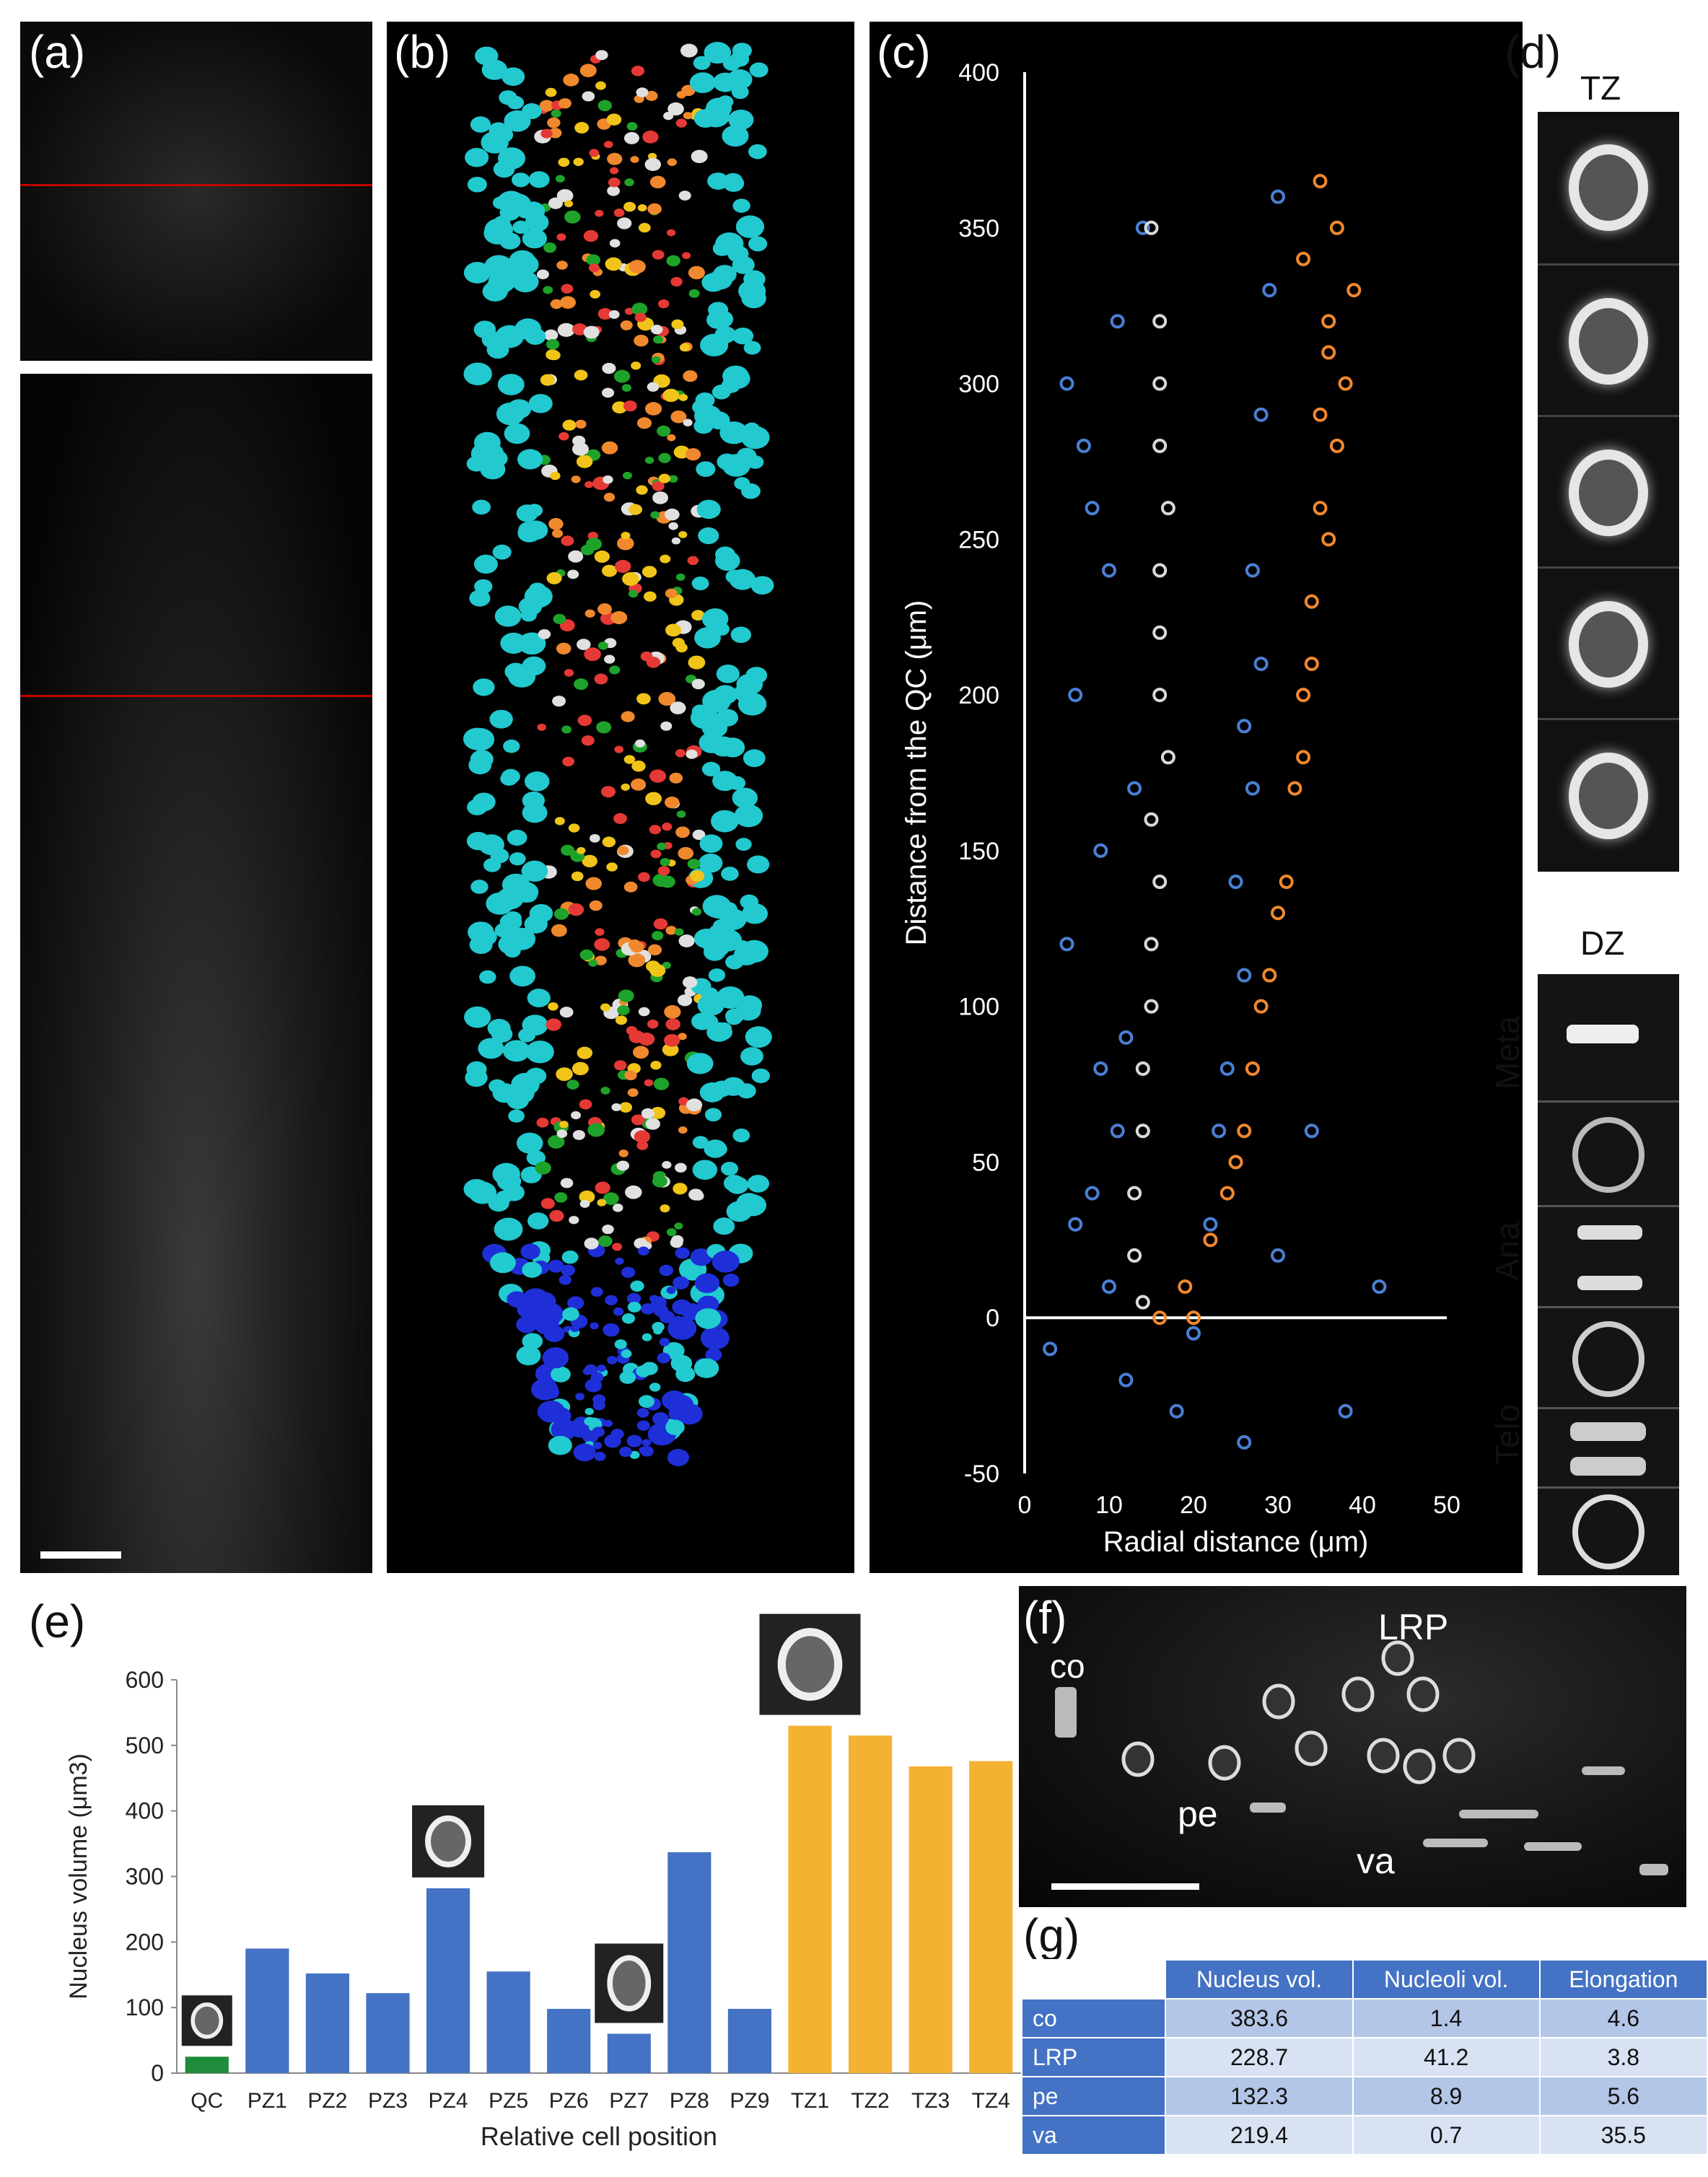 This screenshot has height=2177, width=1708. Describe the element at coordinates (1608, 1357) in the screenshot. I see `dz-tile` at that location.